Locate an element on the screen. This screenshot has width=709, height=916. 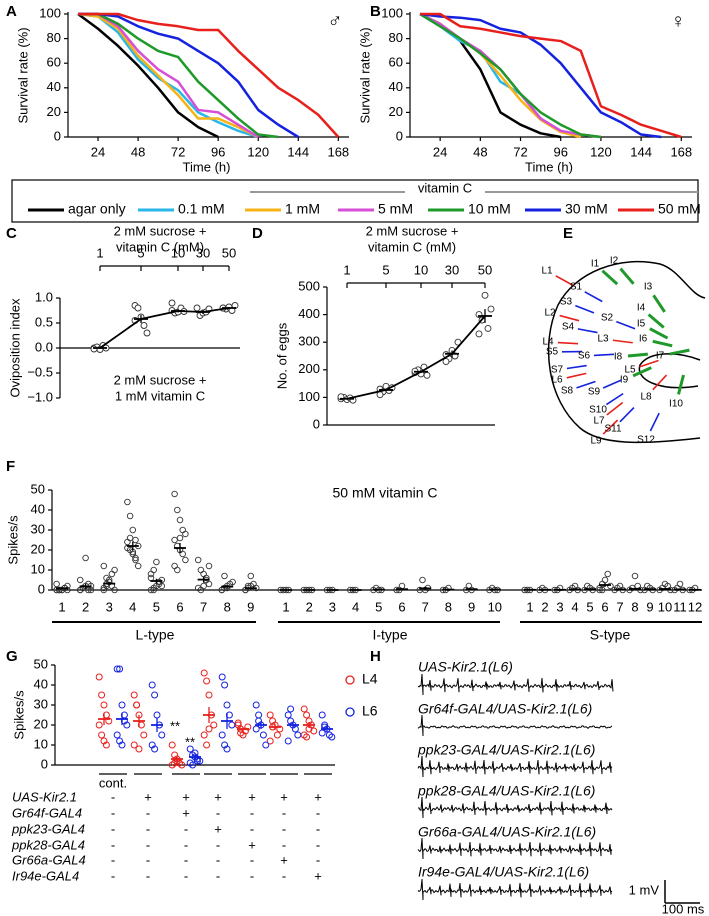
y-tick-label: 100 is located at coordinates (50, 12).